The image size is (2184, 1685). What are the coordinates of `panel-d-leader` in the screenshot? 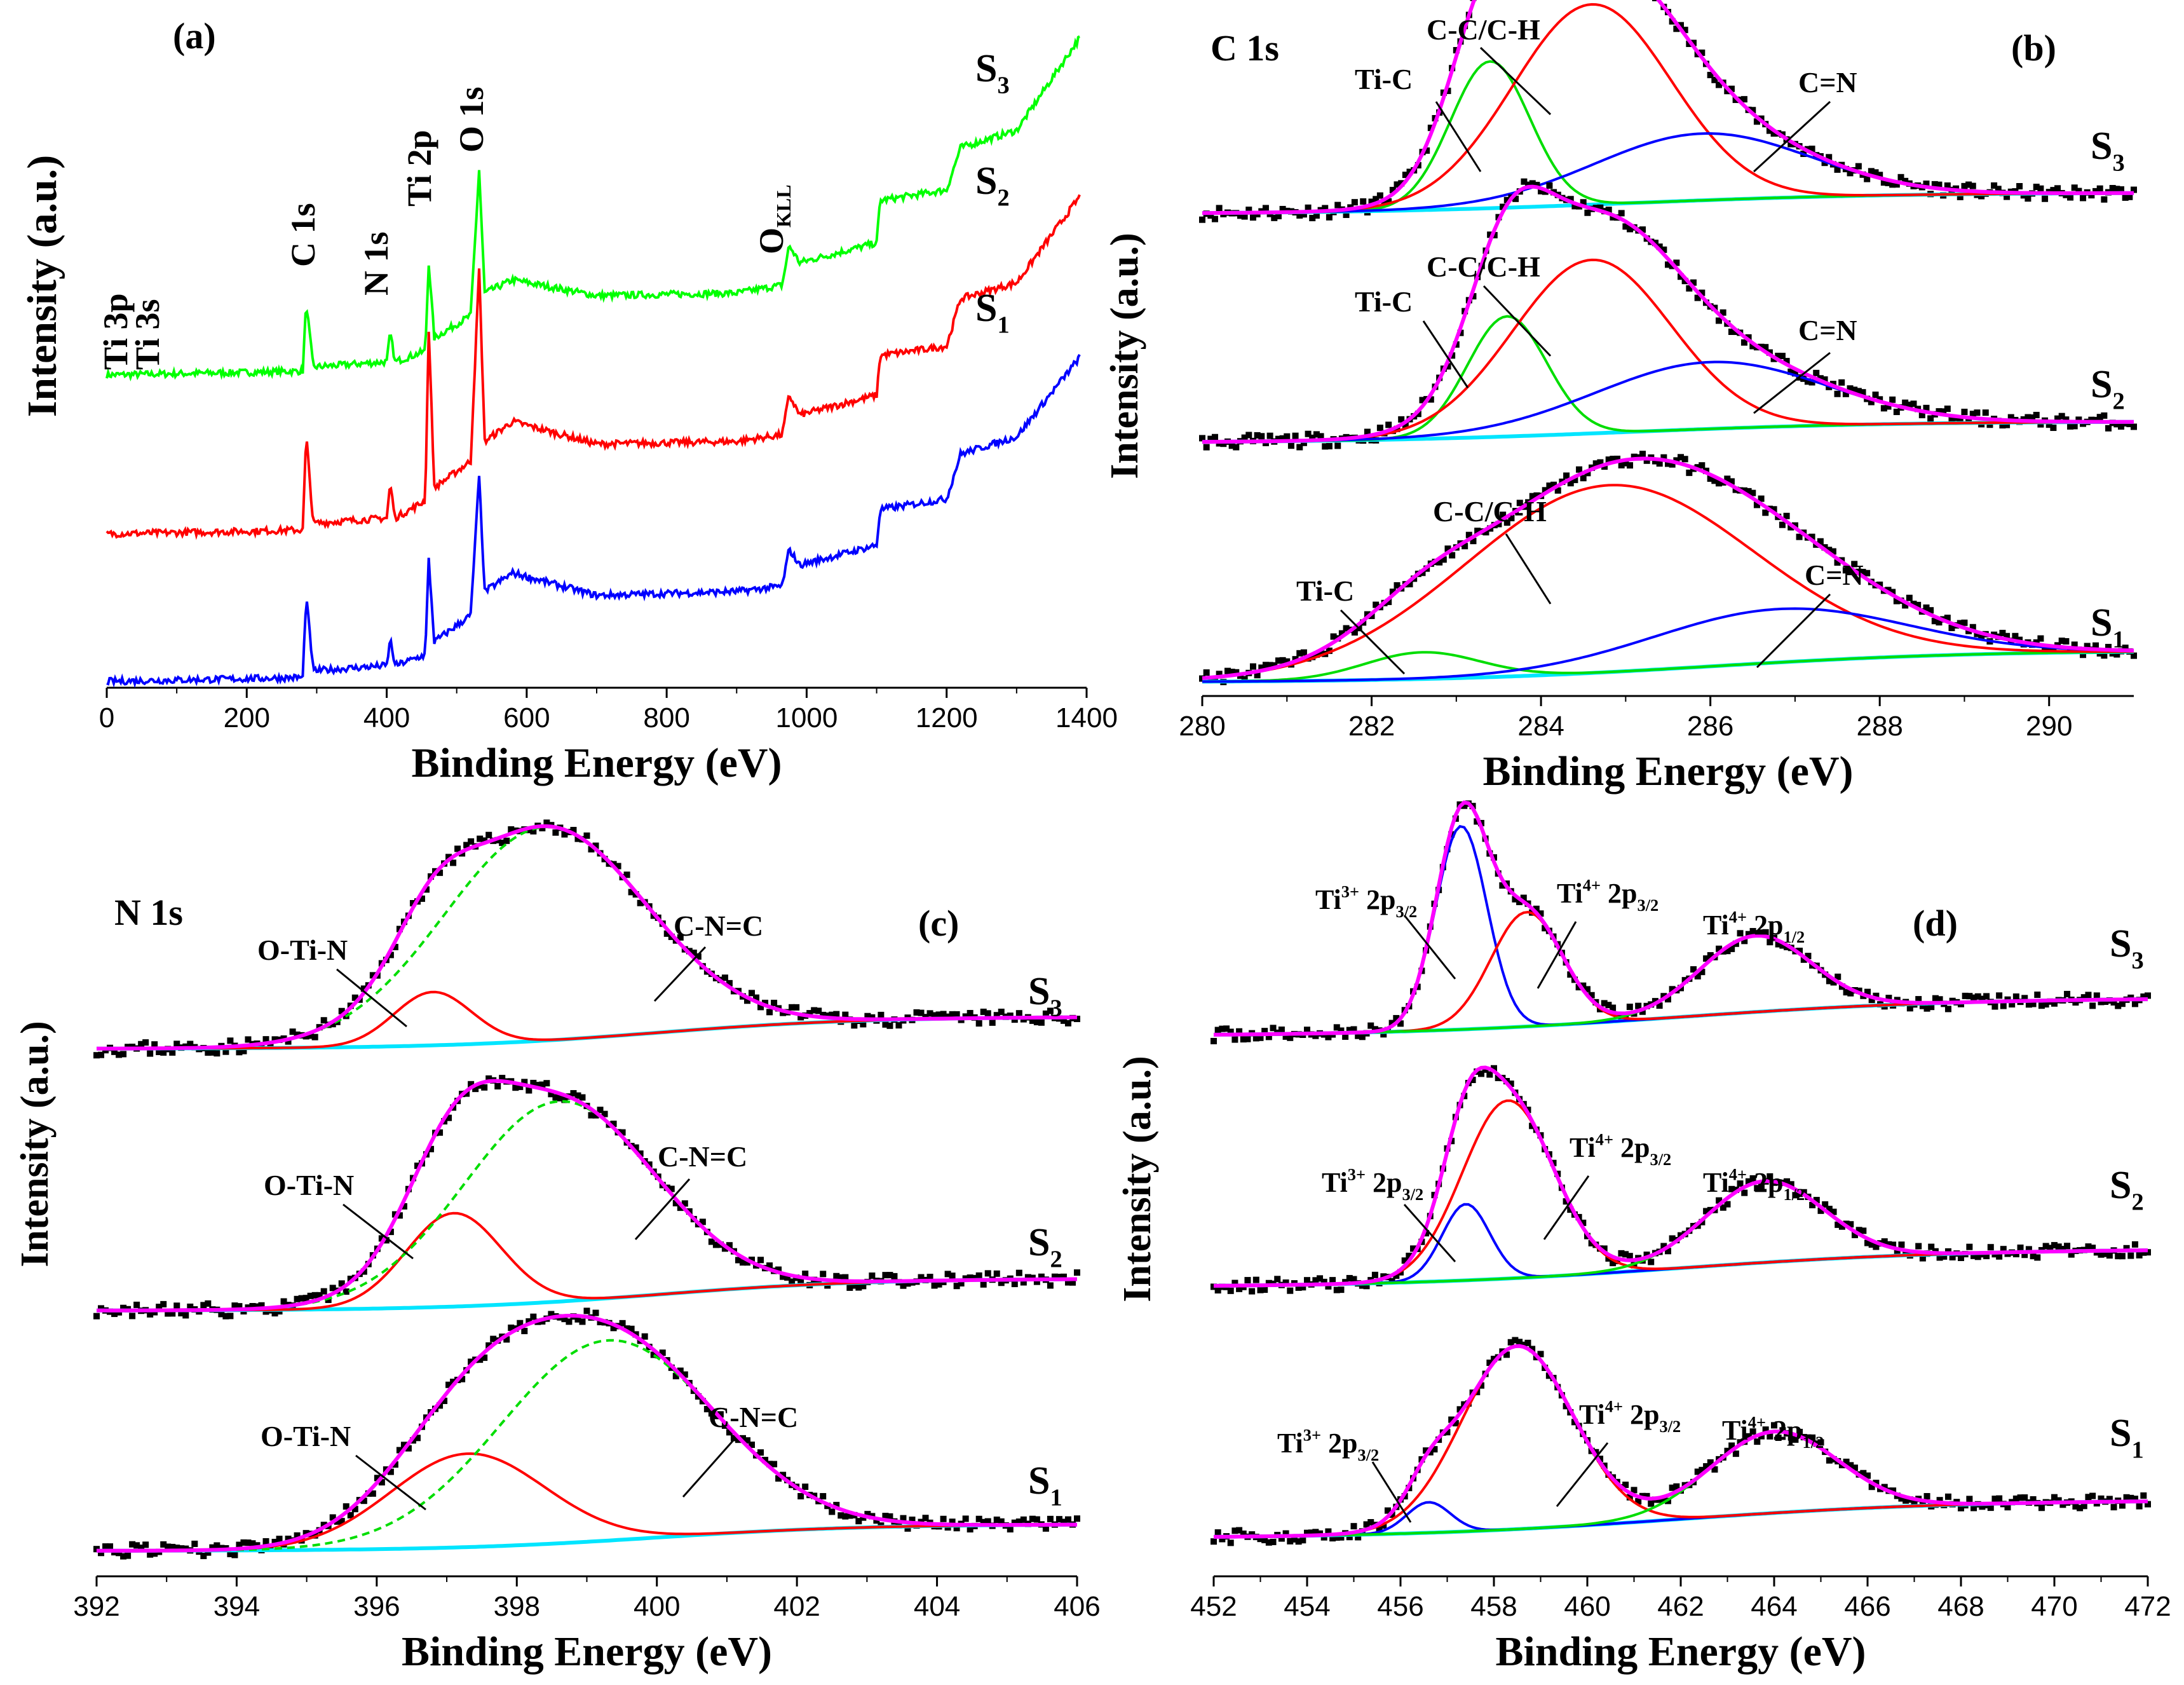 It's located at (1429, 947).